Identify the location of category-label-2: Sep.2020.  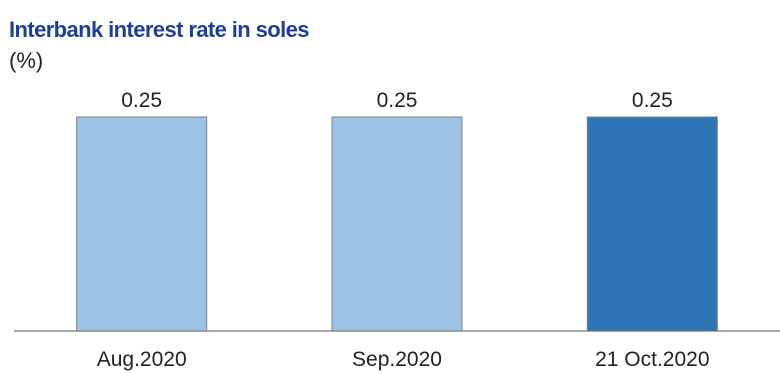
(397, 359).